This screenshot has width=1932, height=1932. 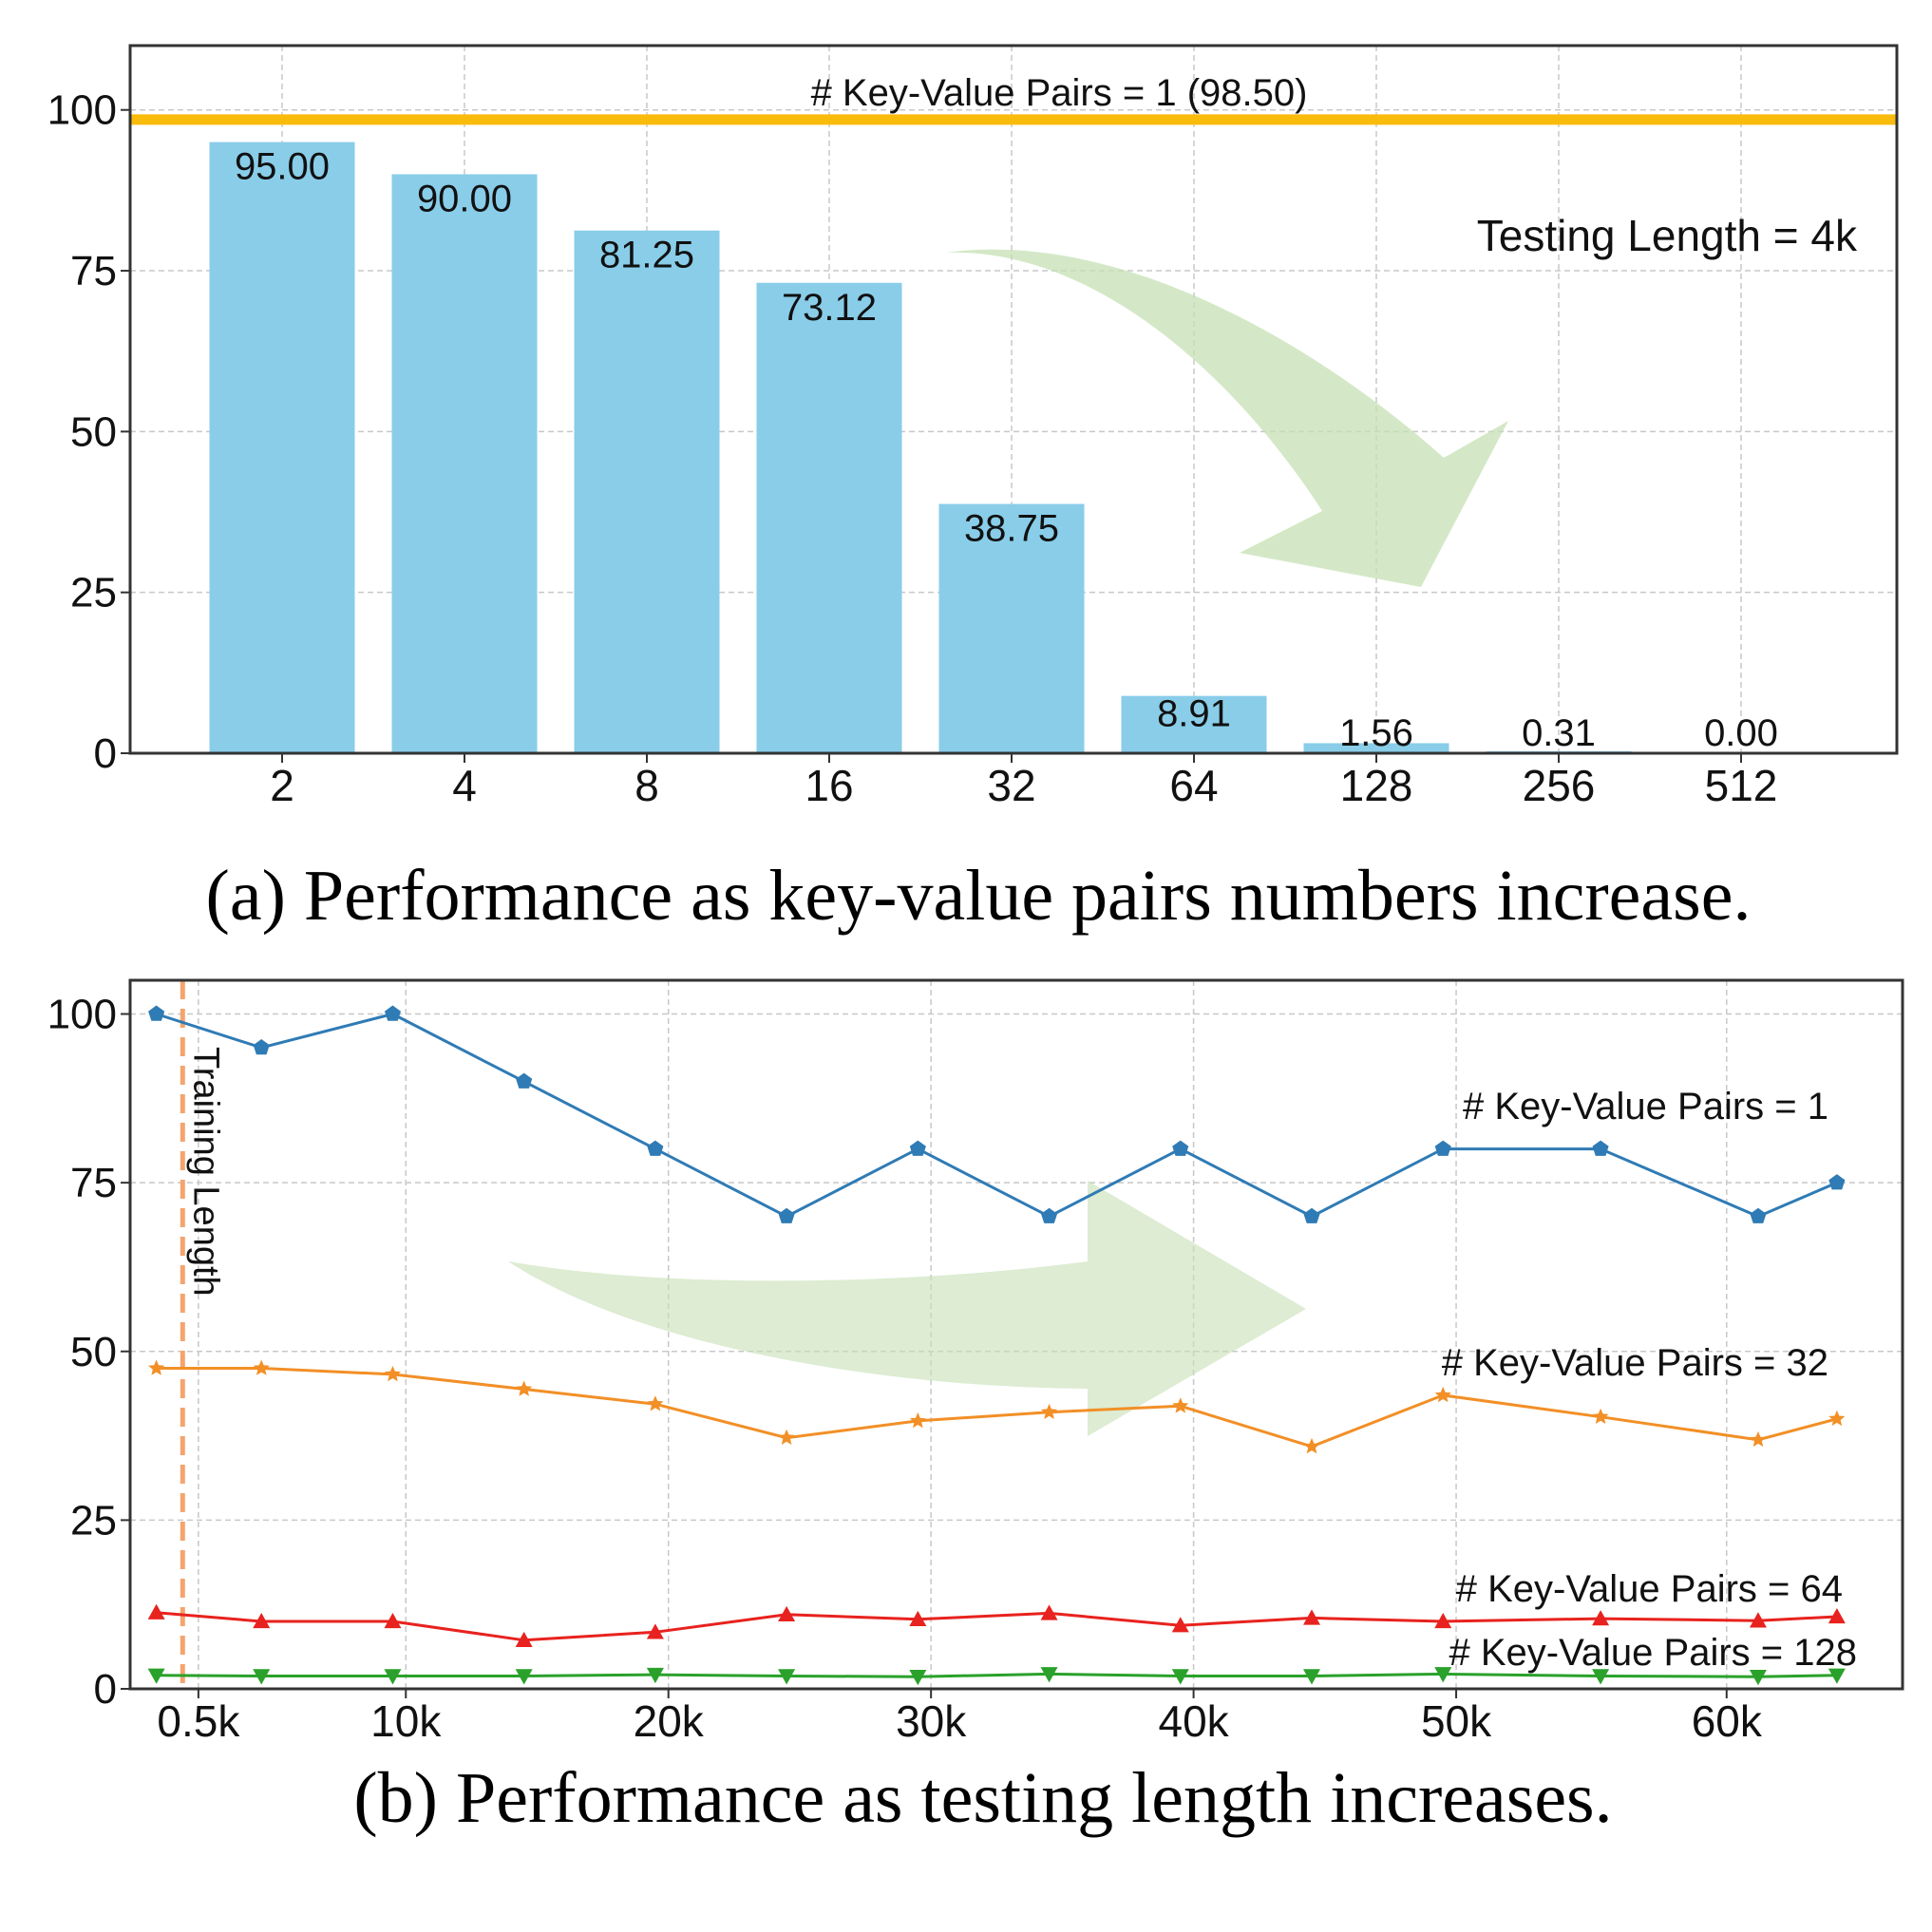 I want to click on chart-a-baseline-line, so click(x=1013, y=119).